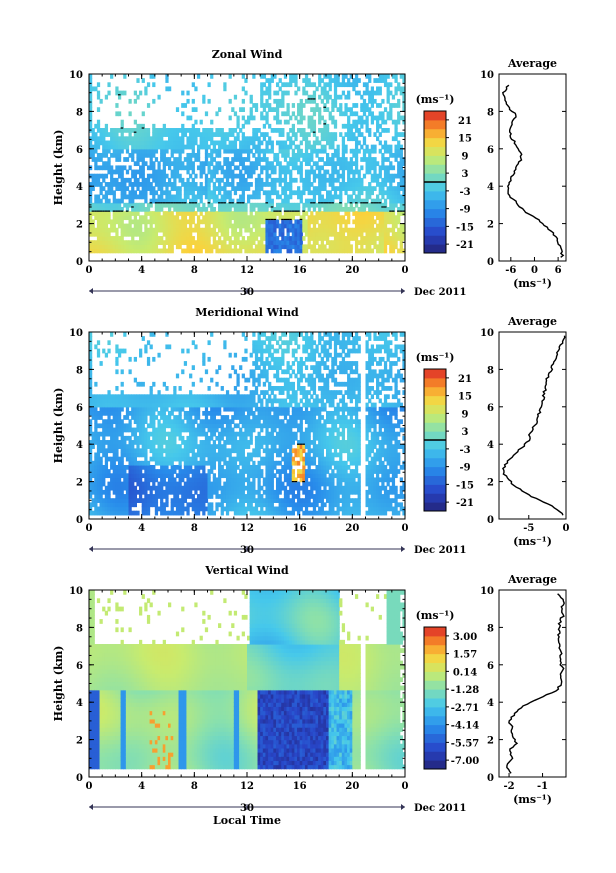 This screenshot has width=616, height=873. Describe the element at coordinates (300, 270) in the screenshot. I see `x-tick-label: 16` at that location.